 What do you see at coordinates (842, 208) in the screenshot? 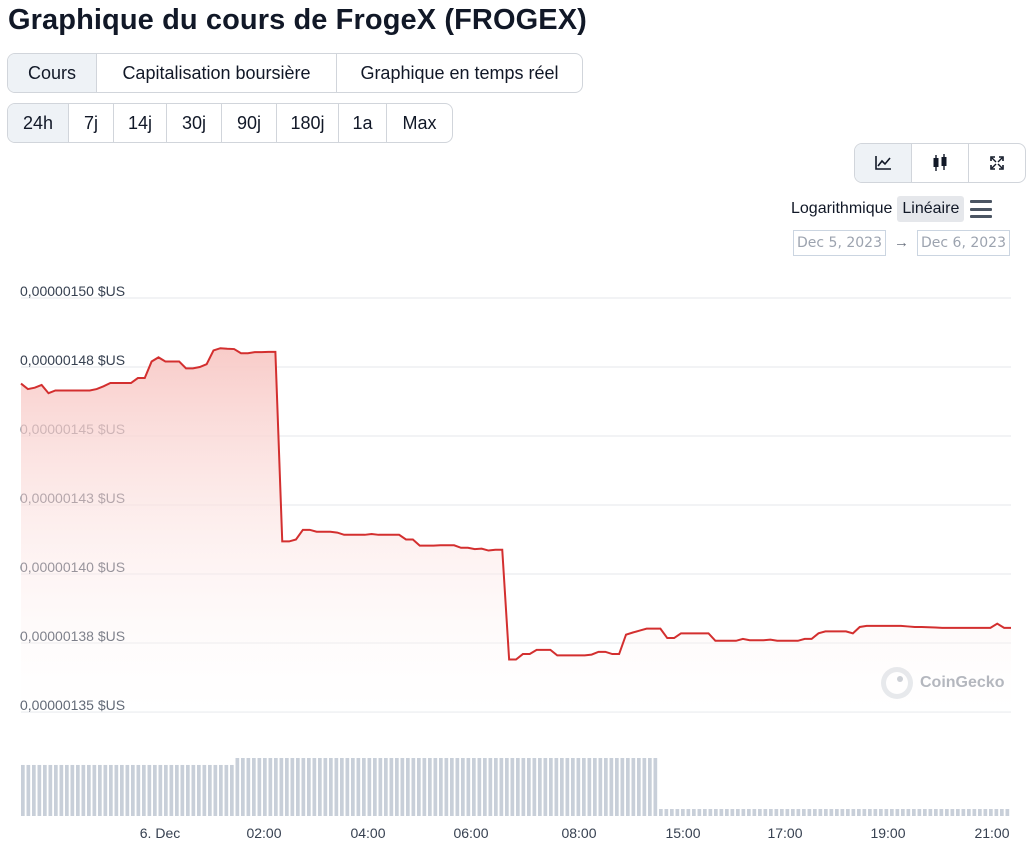
I see `scale-log-option: Logarithmique` at bounding box center [842, 208].